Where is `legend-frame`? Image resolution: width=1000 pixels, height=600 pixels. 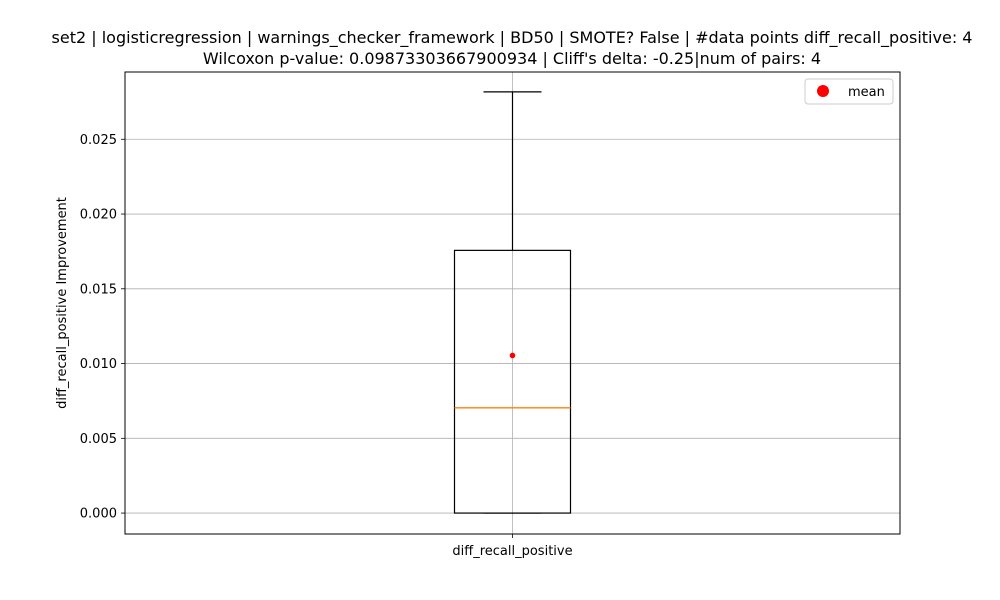
legend-frame is located at coordinates (849, 91).